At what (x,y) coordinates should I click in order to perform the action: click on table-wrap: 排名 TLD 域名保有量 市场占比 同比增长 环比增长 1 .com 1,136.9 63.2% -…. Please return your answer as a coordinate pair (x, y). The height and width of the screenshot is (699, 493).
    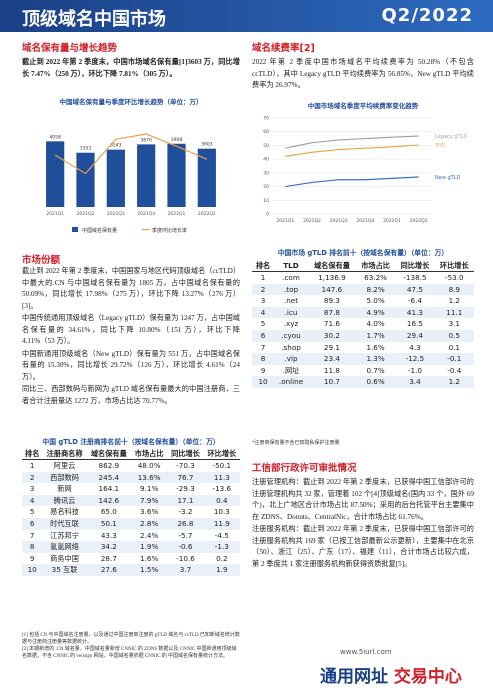
    Looking at the image, I should click on (363, 324).